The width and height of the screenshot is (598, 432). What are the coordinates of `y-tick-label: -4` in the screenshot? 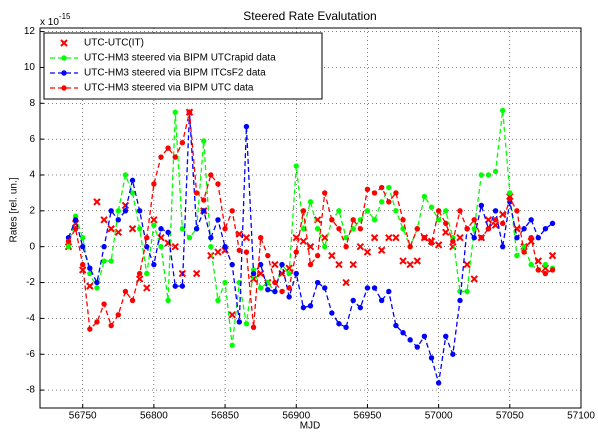 It's located at (30, 318).